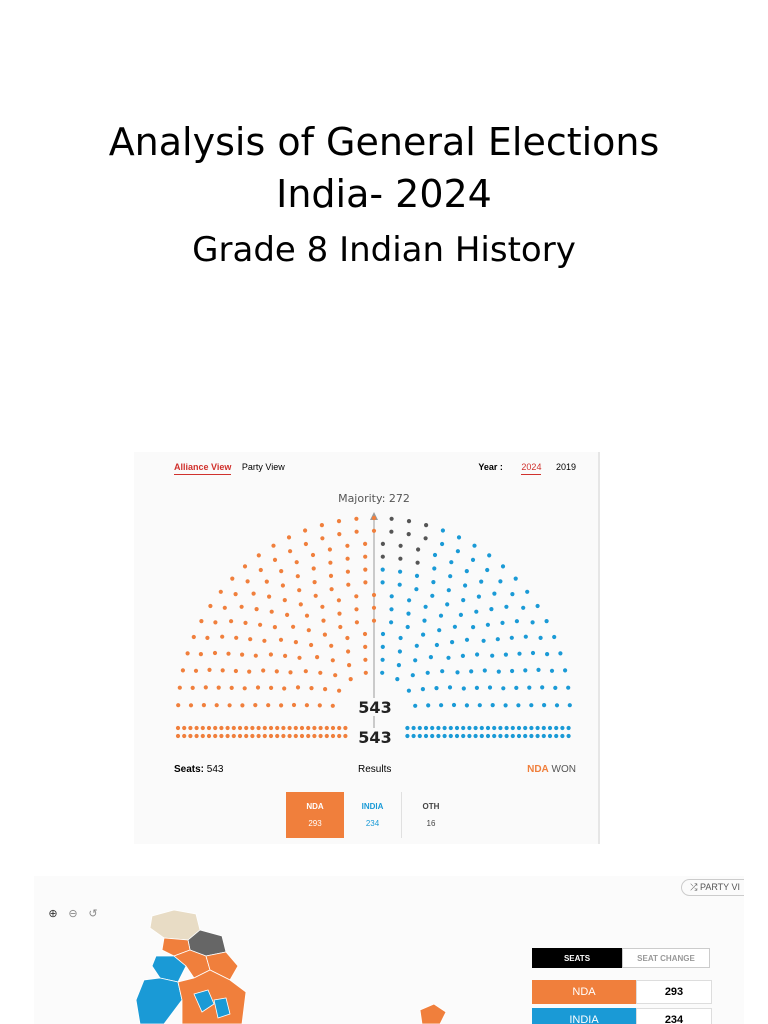 This screenshot has width=768, height=1024. What do you see at coordinates (159, 1000) in the screenshot?
I see `map-region-rajasthan-west` at bounding box center [159, 1000].